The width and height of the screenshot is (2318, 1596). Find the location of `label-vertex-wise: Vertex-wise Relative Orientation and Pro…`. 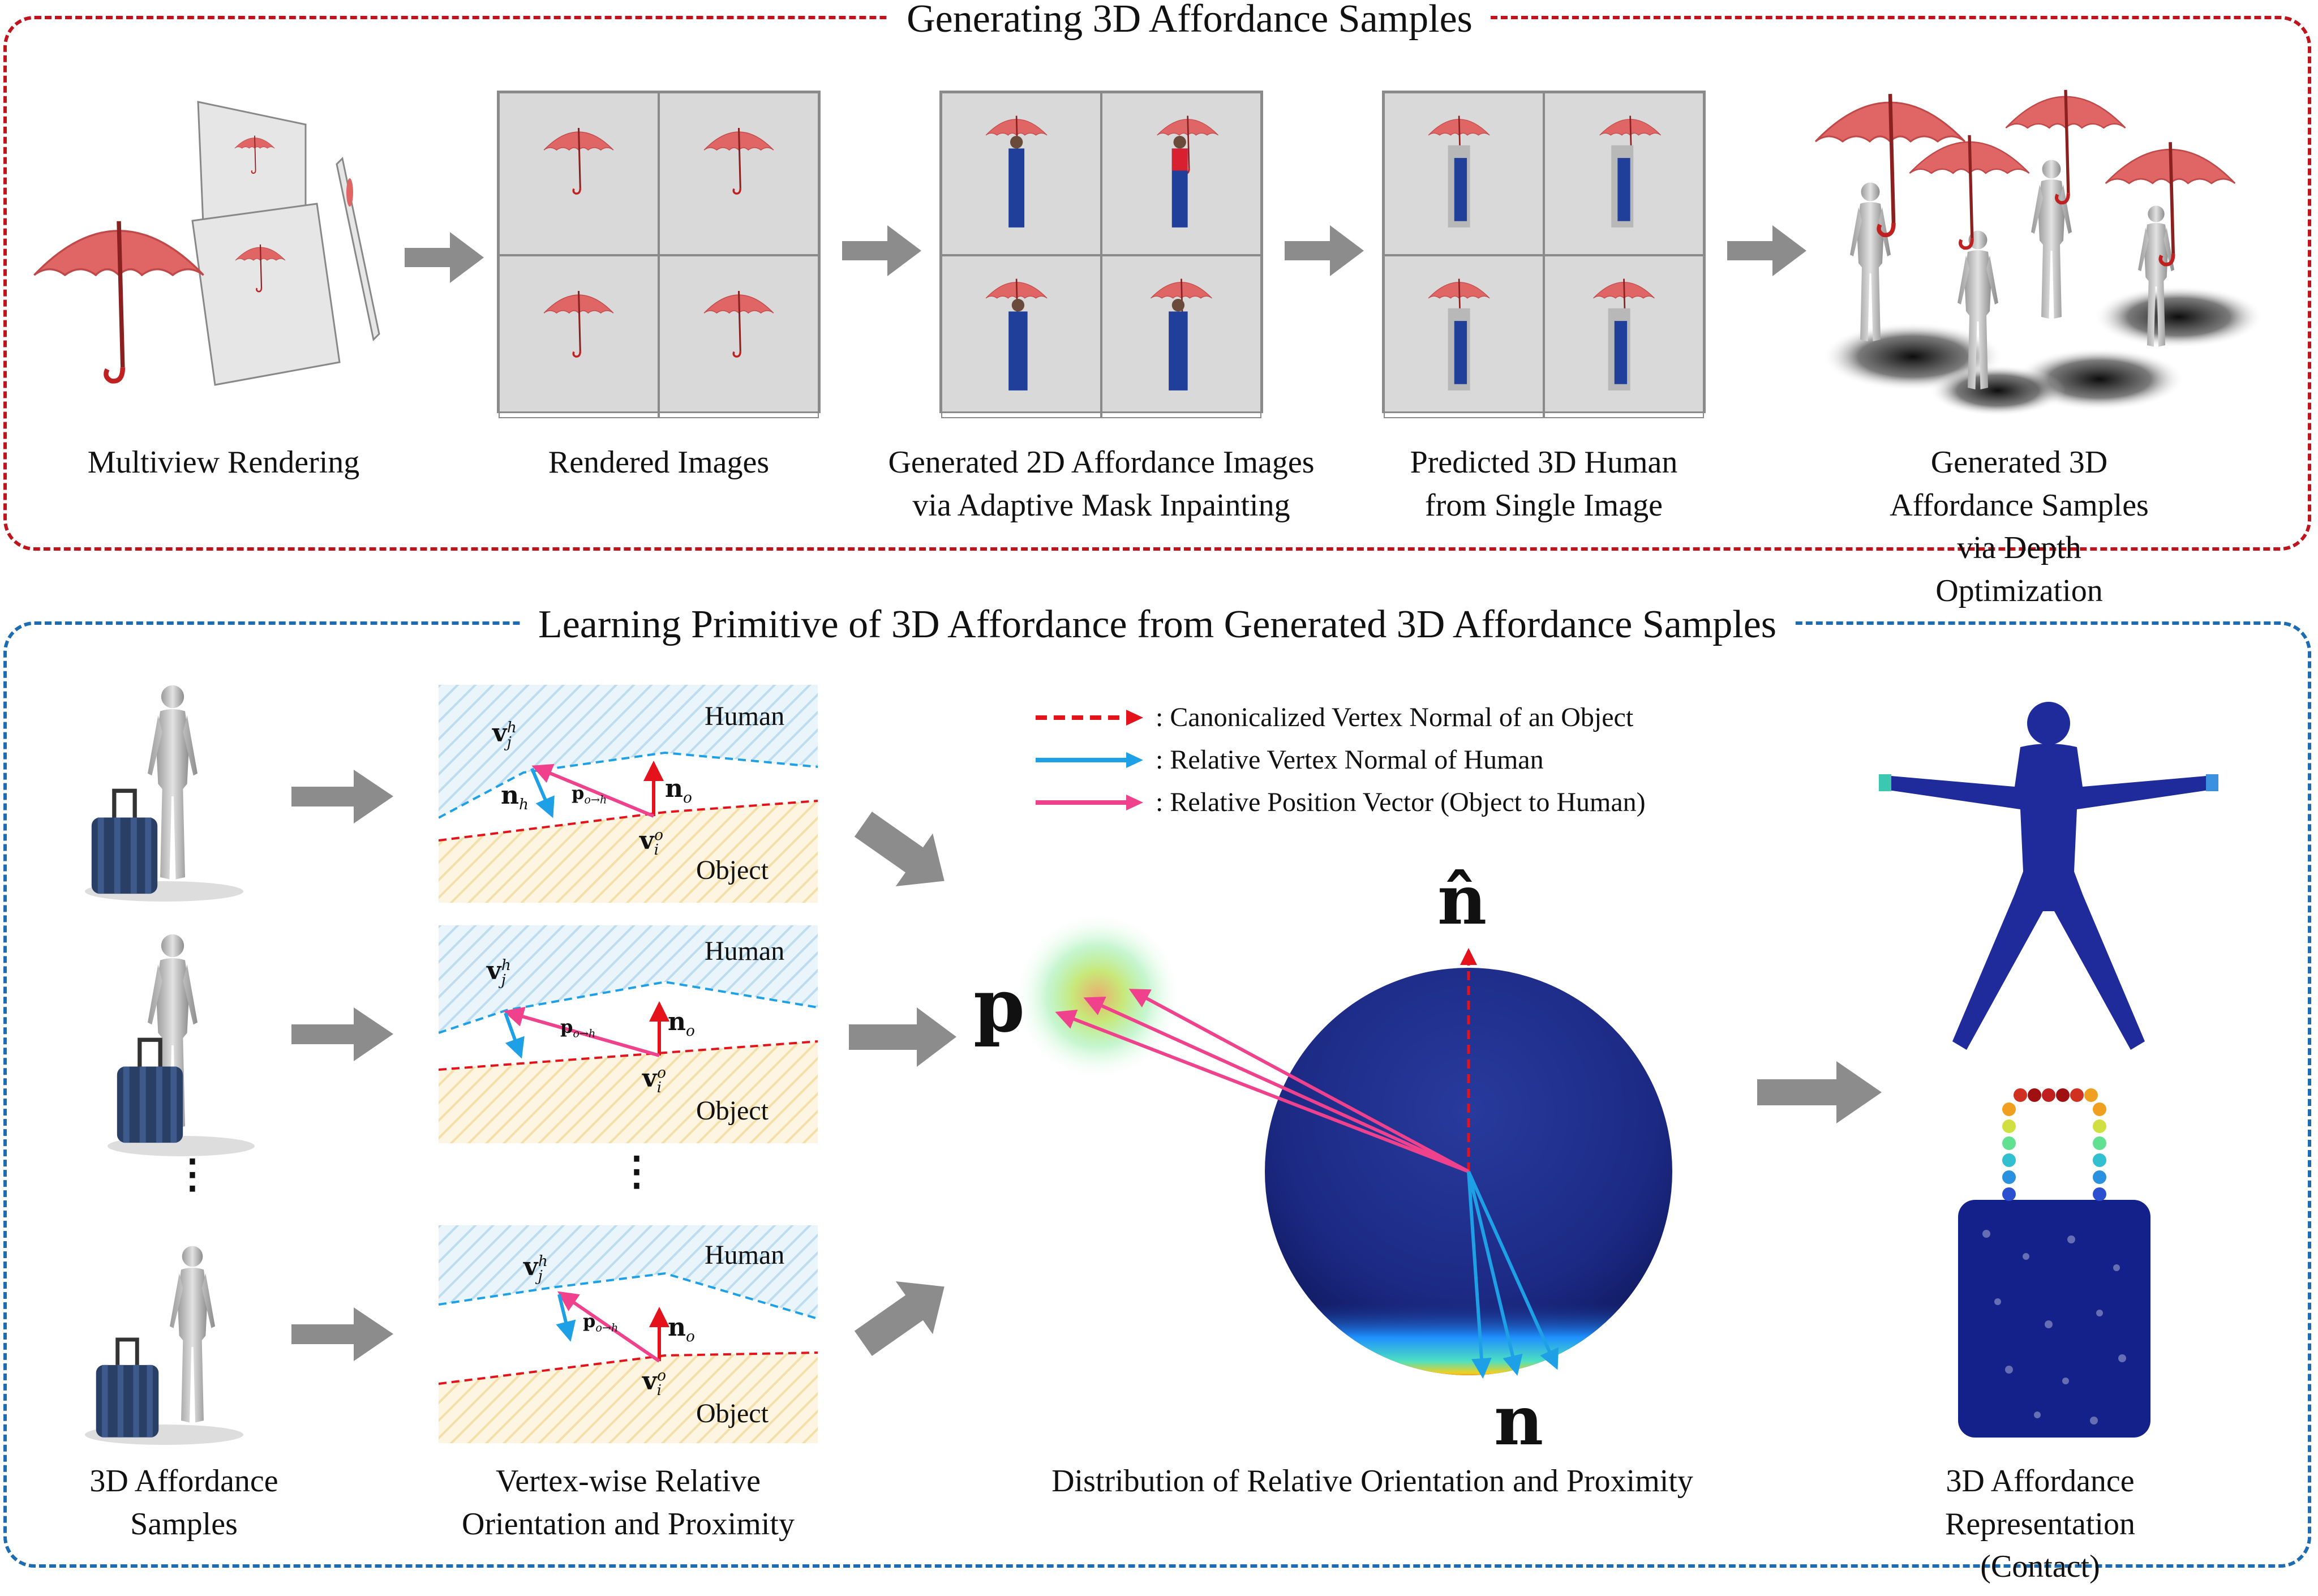

label-vertex-wise: Vertex-wise Relative Orientation and Pro… is located at coordinates (629, 1503).